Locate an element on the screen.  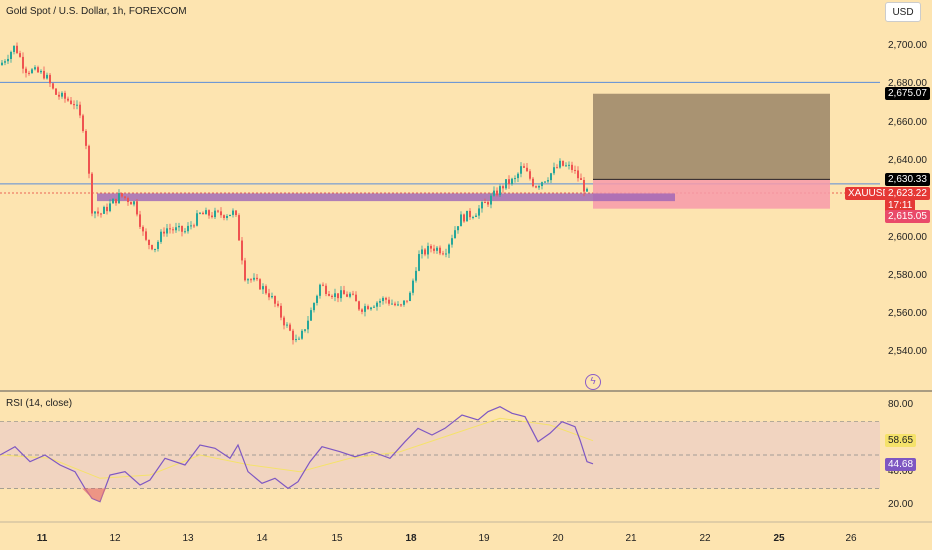
x-axis-label: 20 is located at coordinates (558, 538).